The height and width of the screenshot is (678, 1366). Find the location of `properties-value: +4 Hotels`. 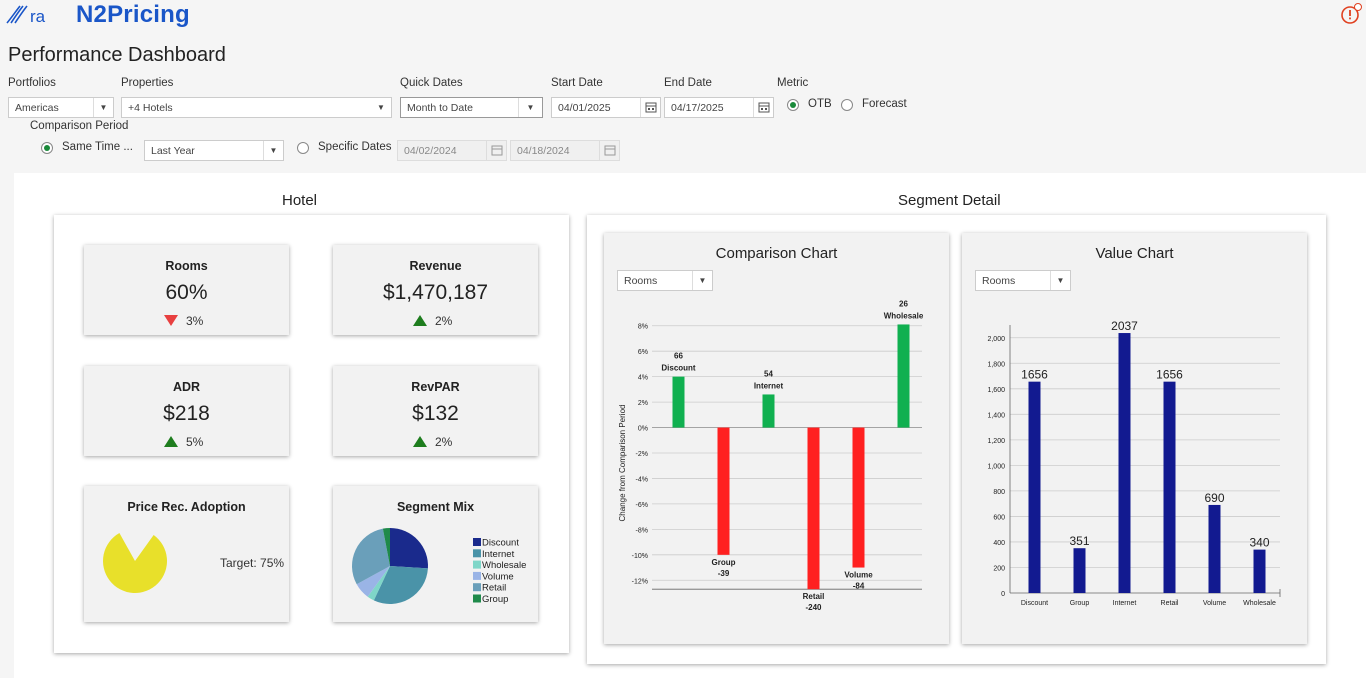

properties-value: +4 Hotels is located at coordinates (150, 108).